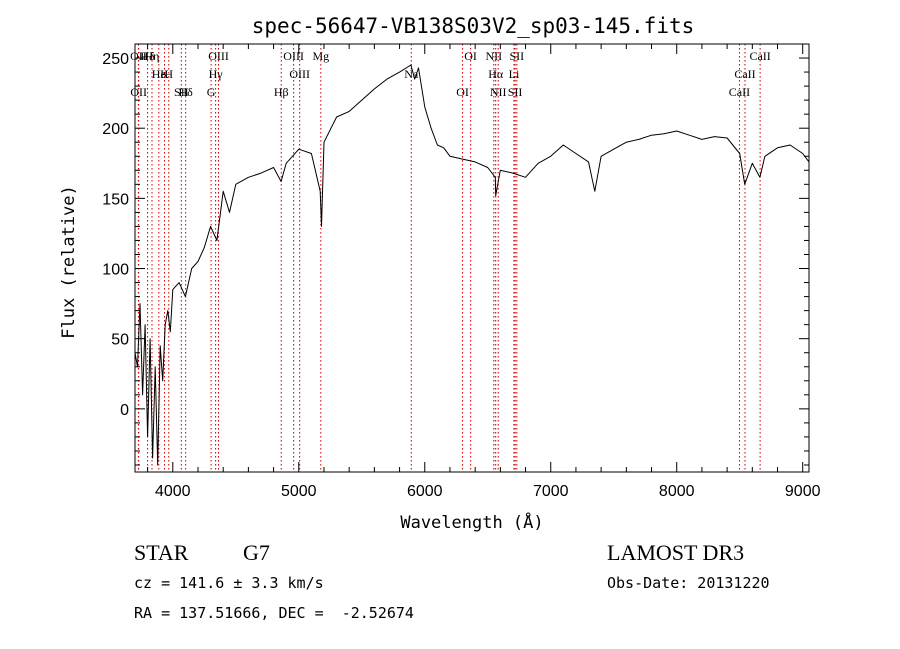  Describe the element at coordinates (115, 270) in the screenshot. I see `y-tick-label: 100` at that location.